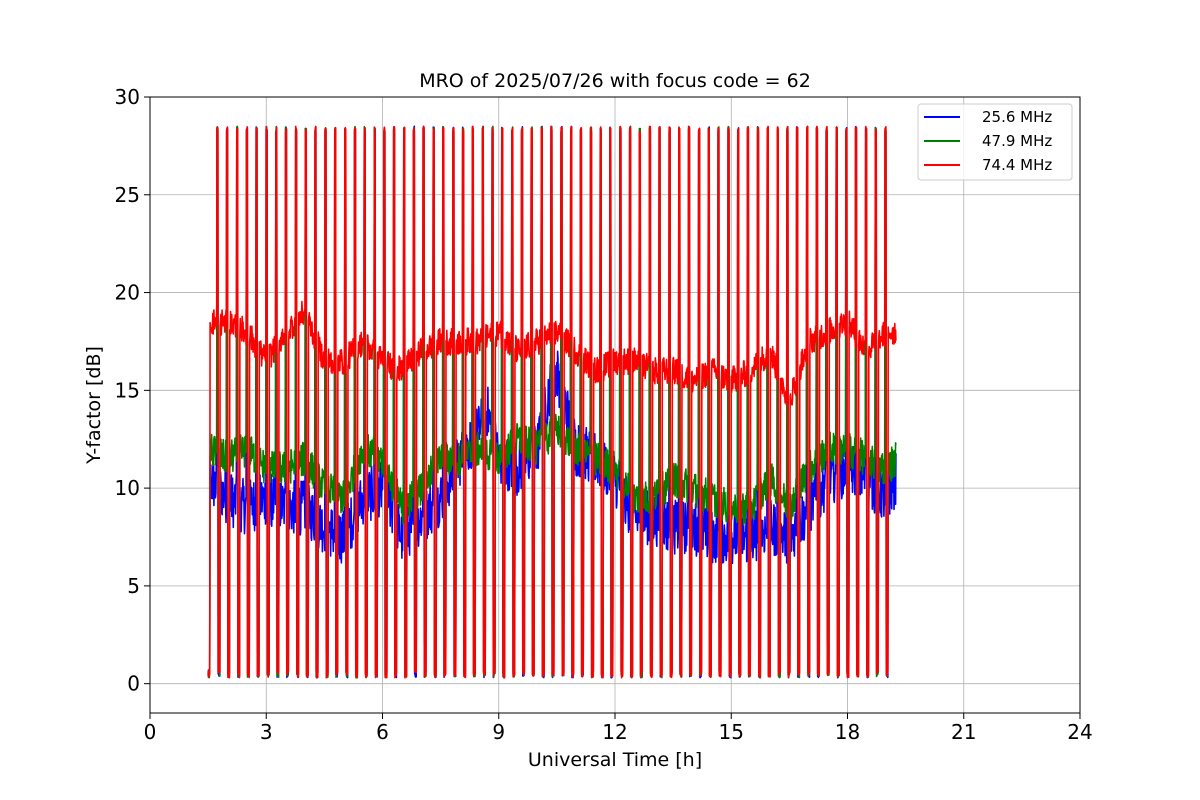 The height and width of the screenshot is (800, 1200). I want to click on legend-box, so click(995, 142).